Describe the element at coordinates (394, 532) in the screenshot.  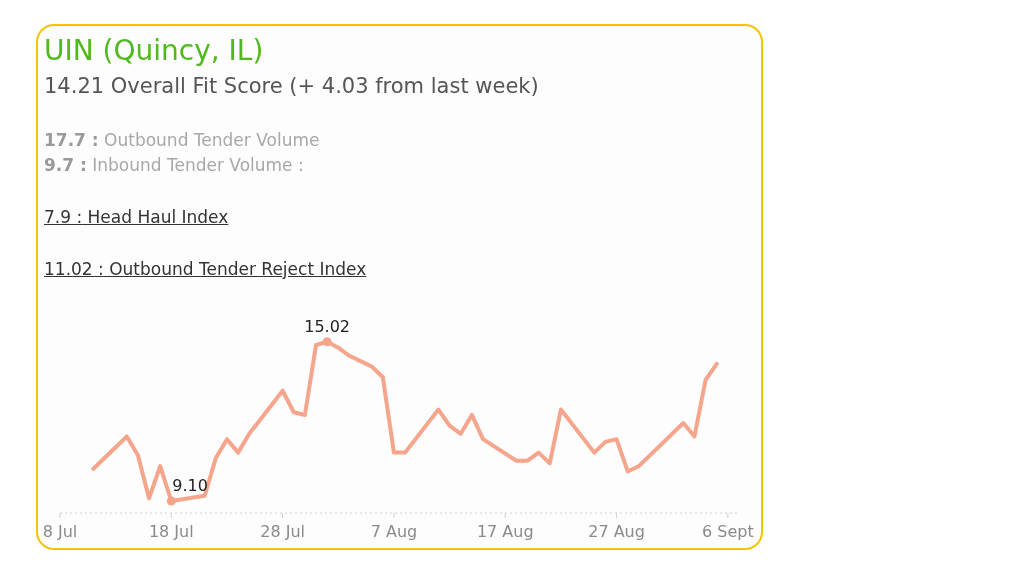
I see `x-tick-label: 7 Aug` at that location.